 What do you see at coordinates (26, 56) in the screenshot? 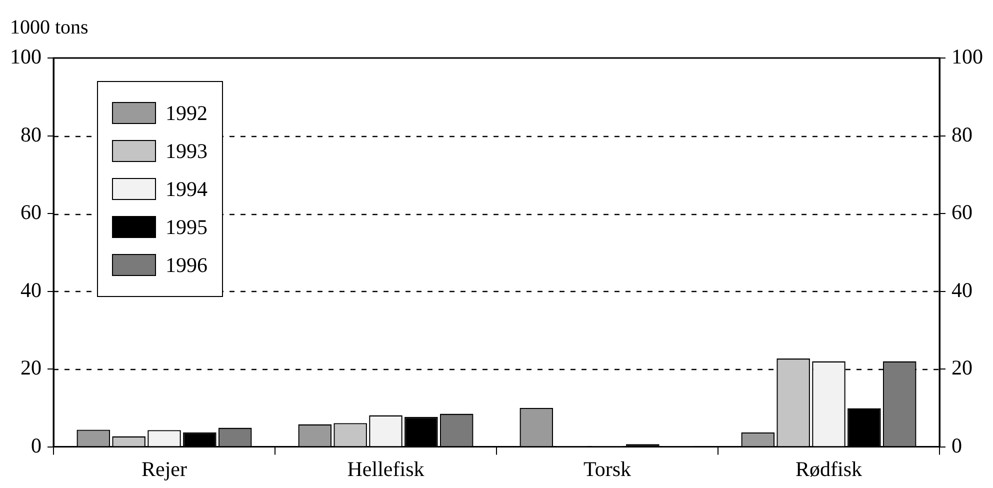
I see `y-tick-label: 100` at bounding box center [26, 56].